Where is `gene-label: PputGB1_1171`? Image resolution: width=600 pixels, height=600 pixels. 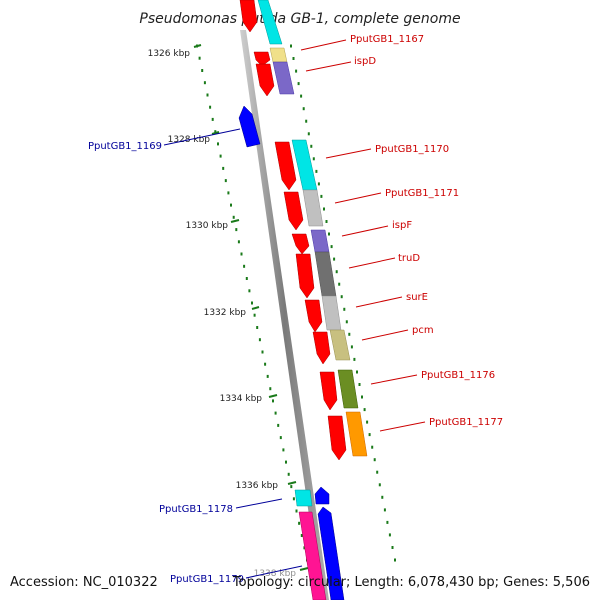
gene-label: PputGB1_1171 is located at coordinates (422, 193).